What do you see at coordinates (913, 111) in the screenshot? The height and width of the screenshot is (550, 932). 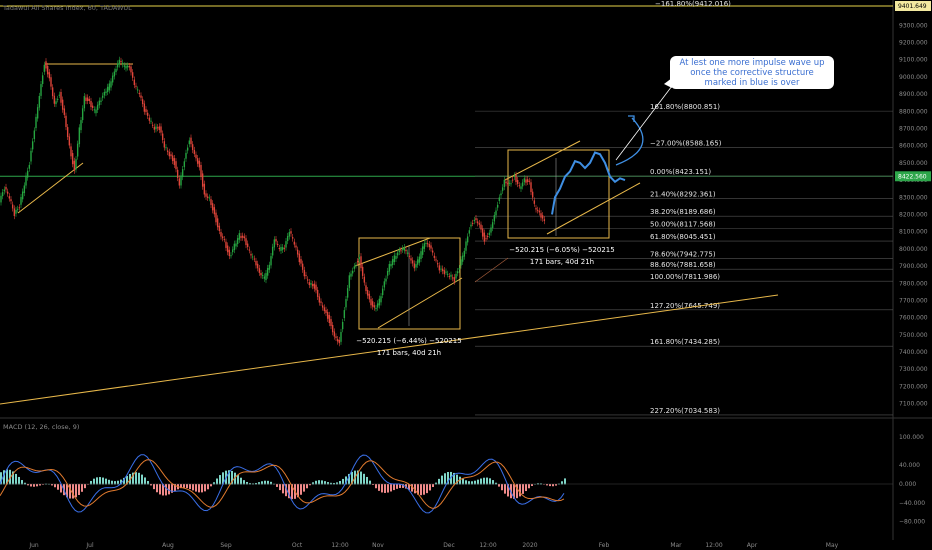 I see `y-tick-label: 8800.000` at bounding box center [913, 111].